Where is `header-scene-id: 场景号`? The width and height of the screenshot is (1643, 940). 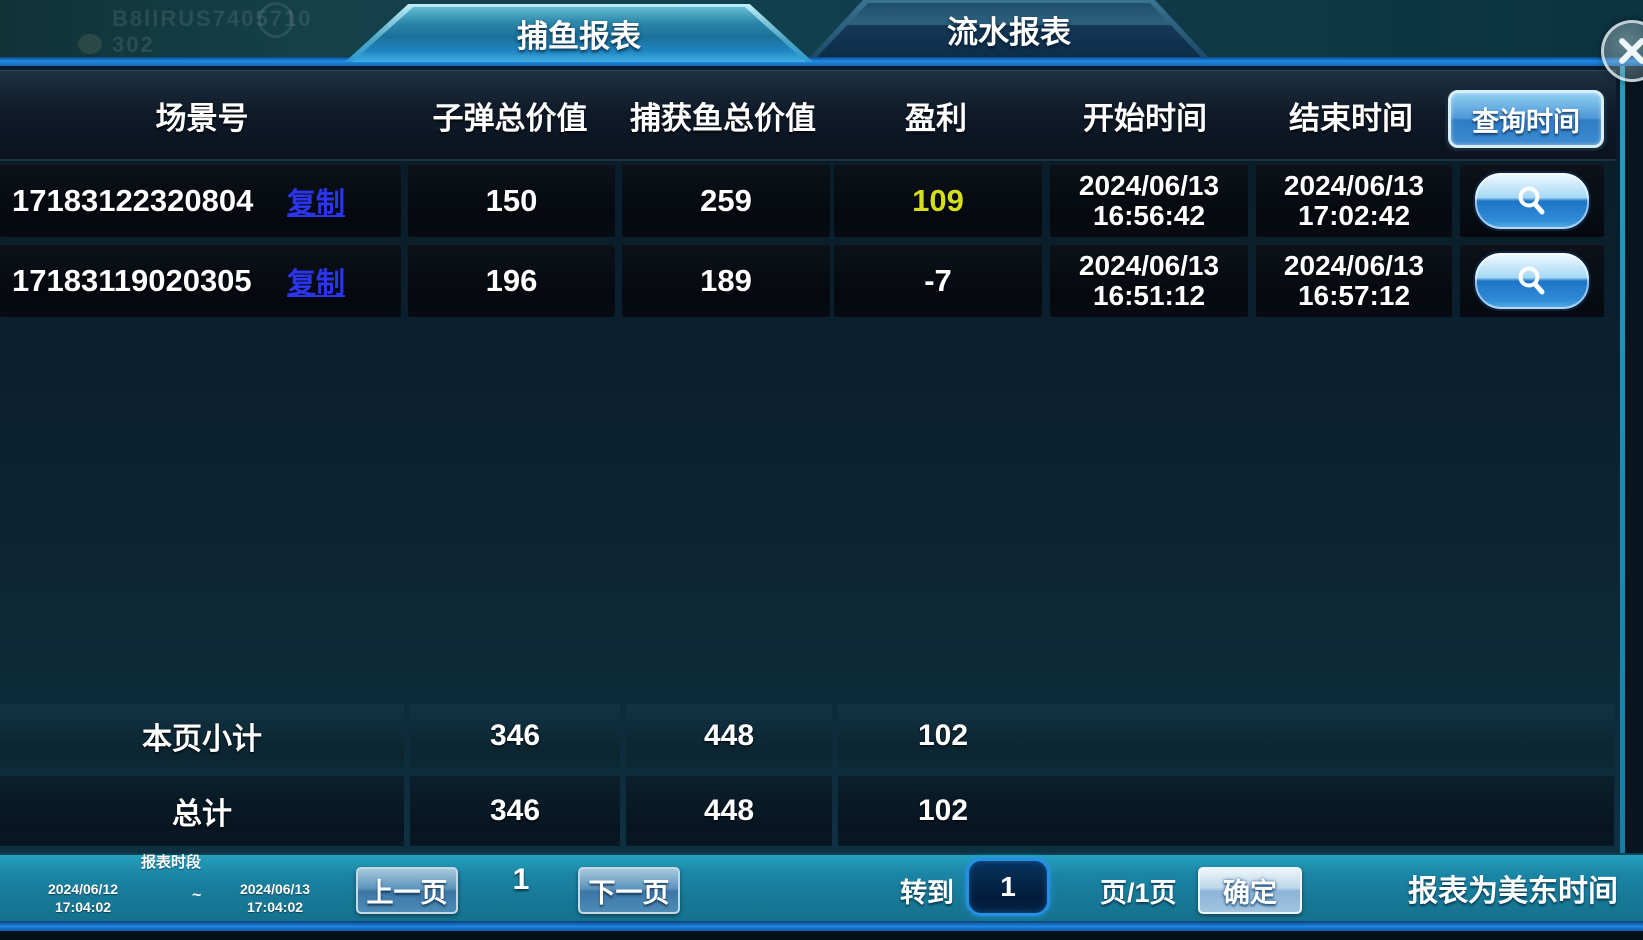
header-scene-id: 场景号 is located at coordinates (202, 118).